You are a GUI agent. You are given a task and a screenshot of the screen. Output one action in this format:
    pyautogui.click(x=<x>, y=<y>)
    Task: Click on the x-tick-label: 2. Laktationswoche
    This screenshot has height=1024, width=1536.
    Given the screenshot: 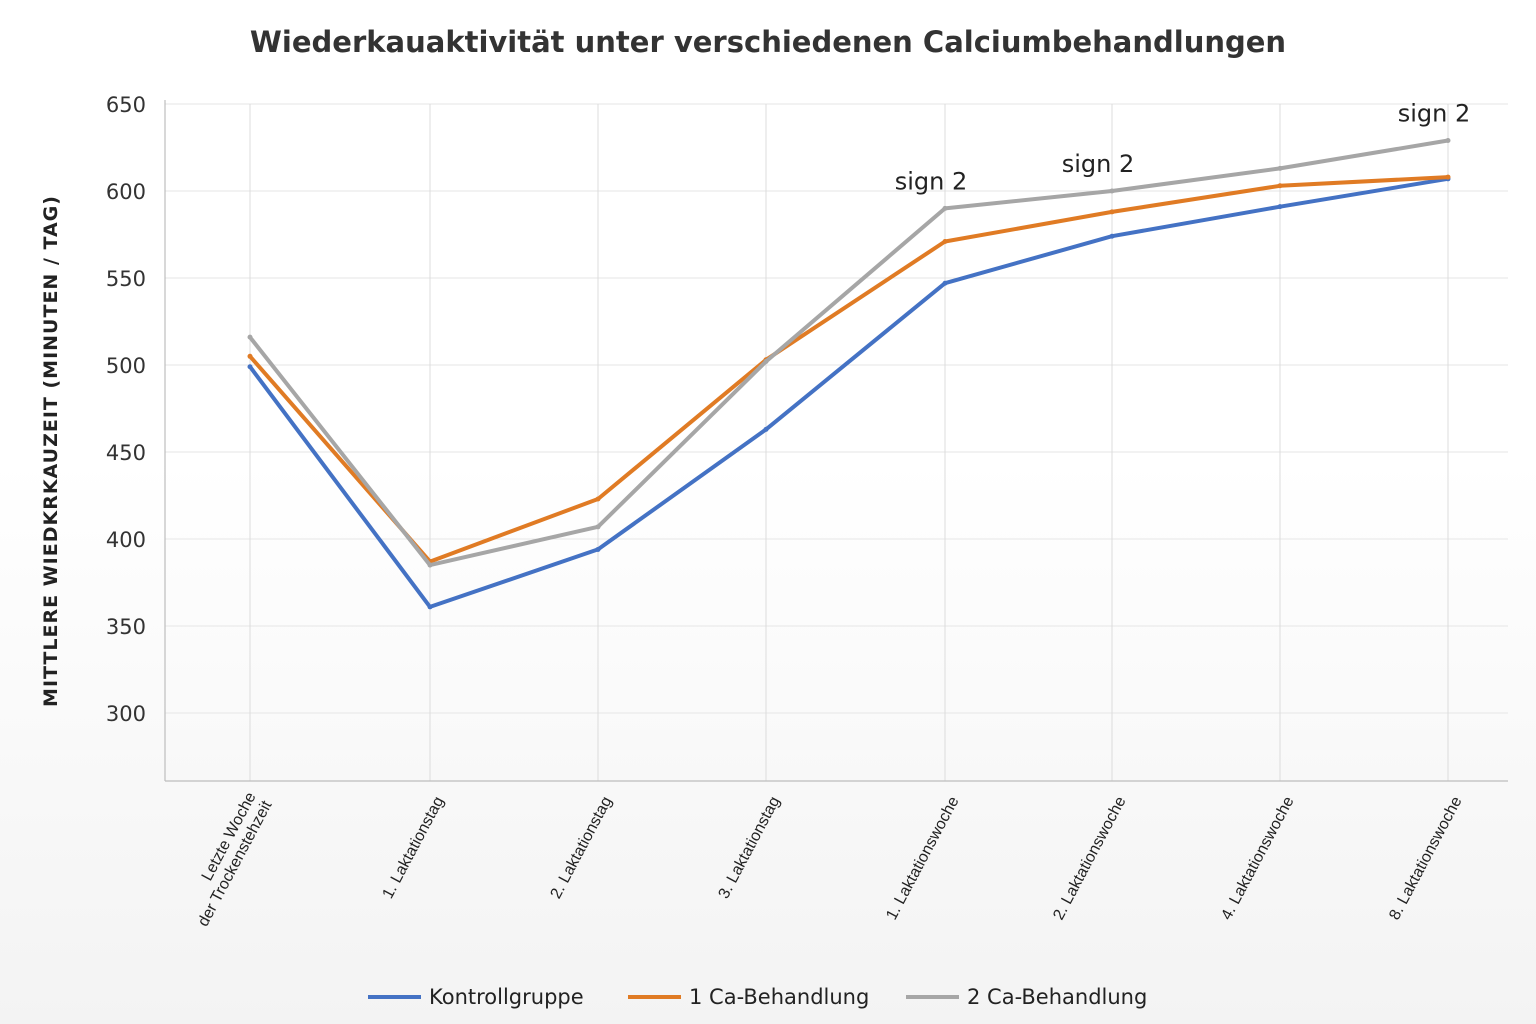 What is the action you would take?
    pyautogui.click(x=1089, y=858)
    